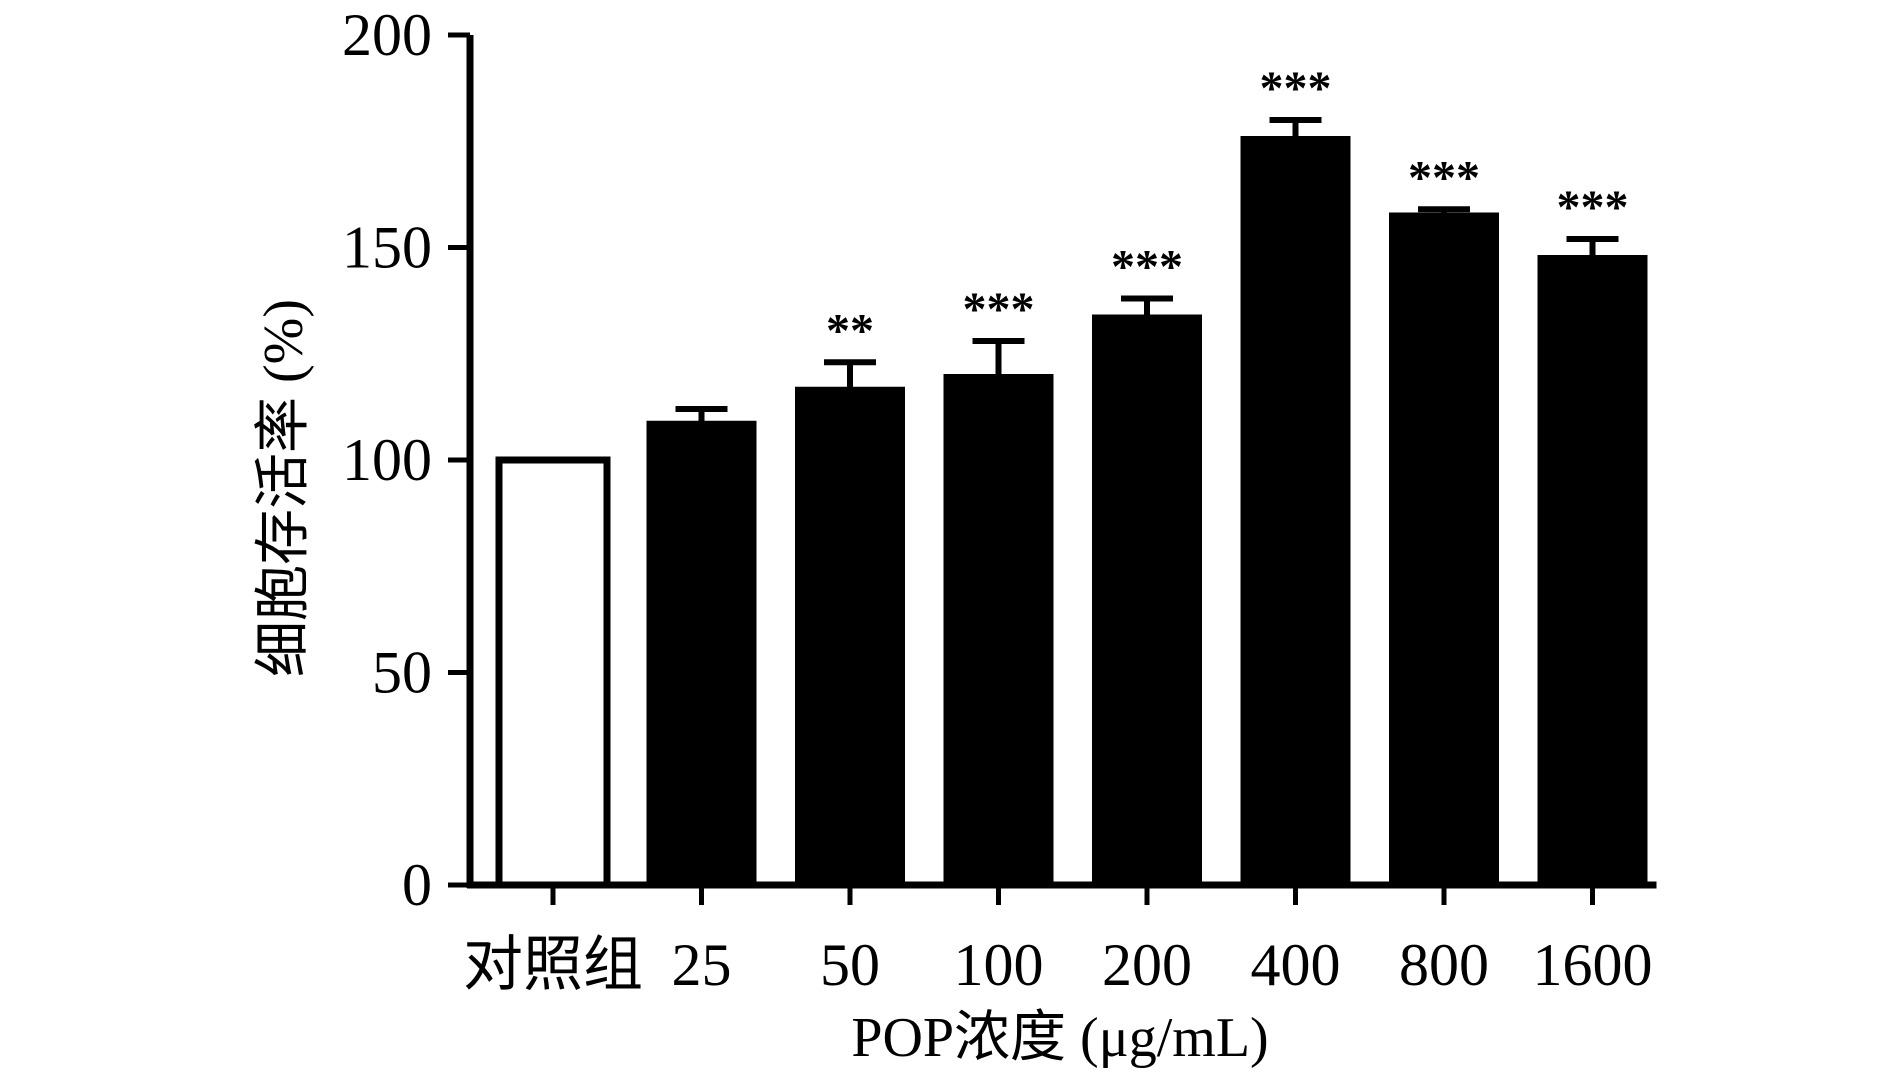  I want to click on y-tick-label-0: 0, so click(417, 885).